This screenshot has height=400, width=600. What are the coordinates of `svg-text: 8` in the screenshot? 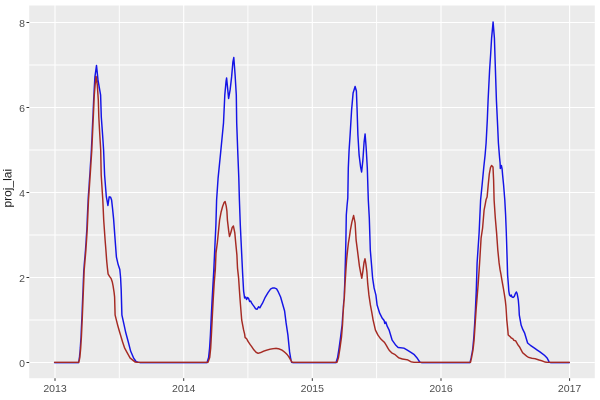 It's located at (22, 24).